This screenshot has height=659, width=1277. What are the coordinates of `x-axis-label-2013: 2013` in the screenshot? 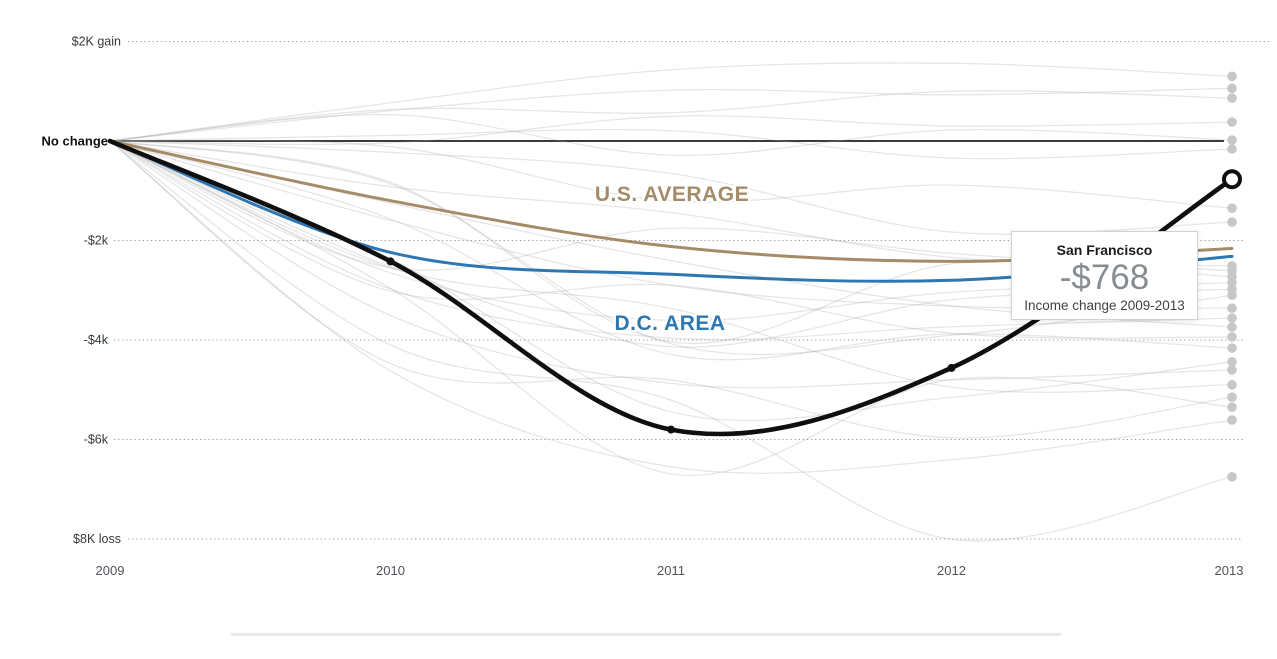 It's located at (1229, 570).